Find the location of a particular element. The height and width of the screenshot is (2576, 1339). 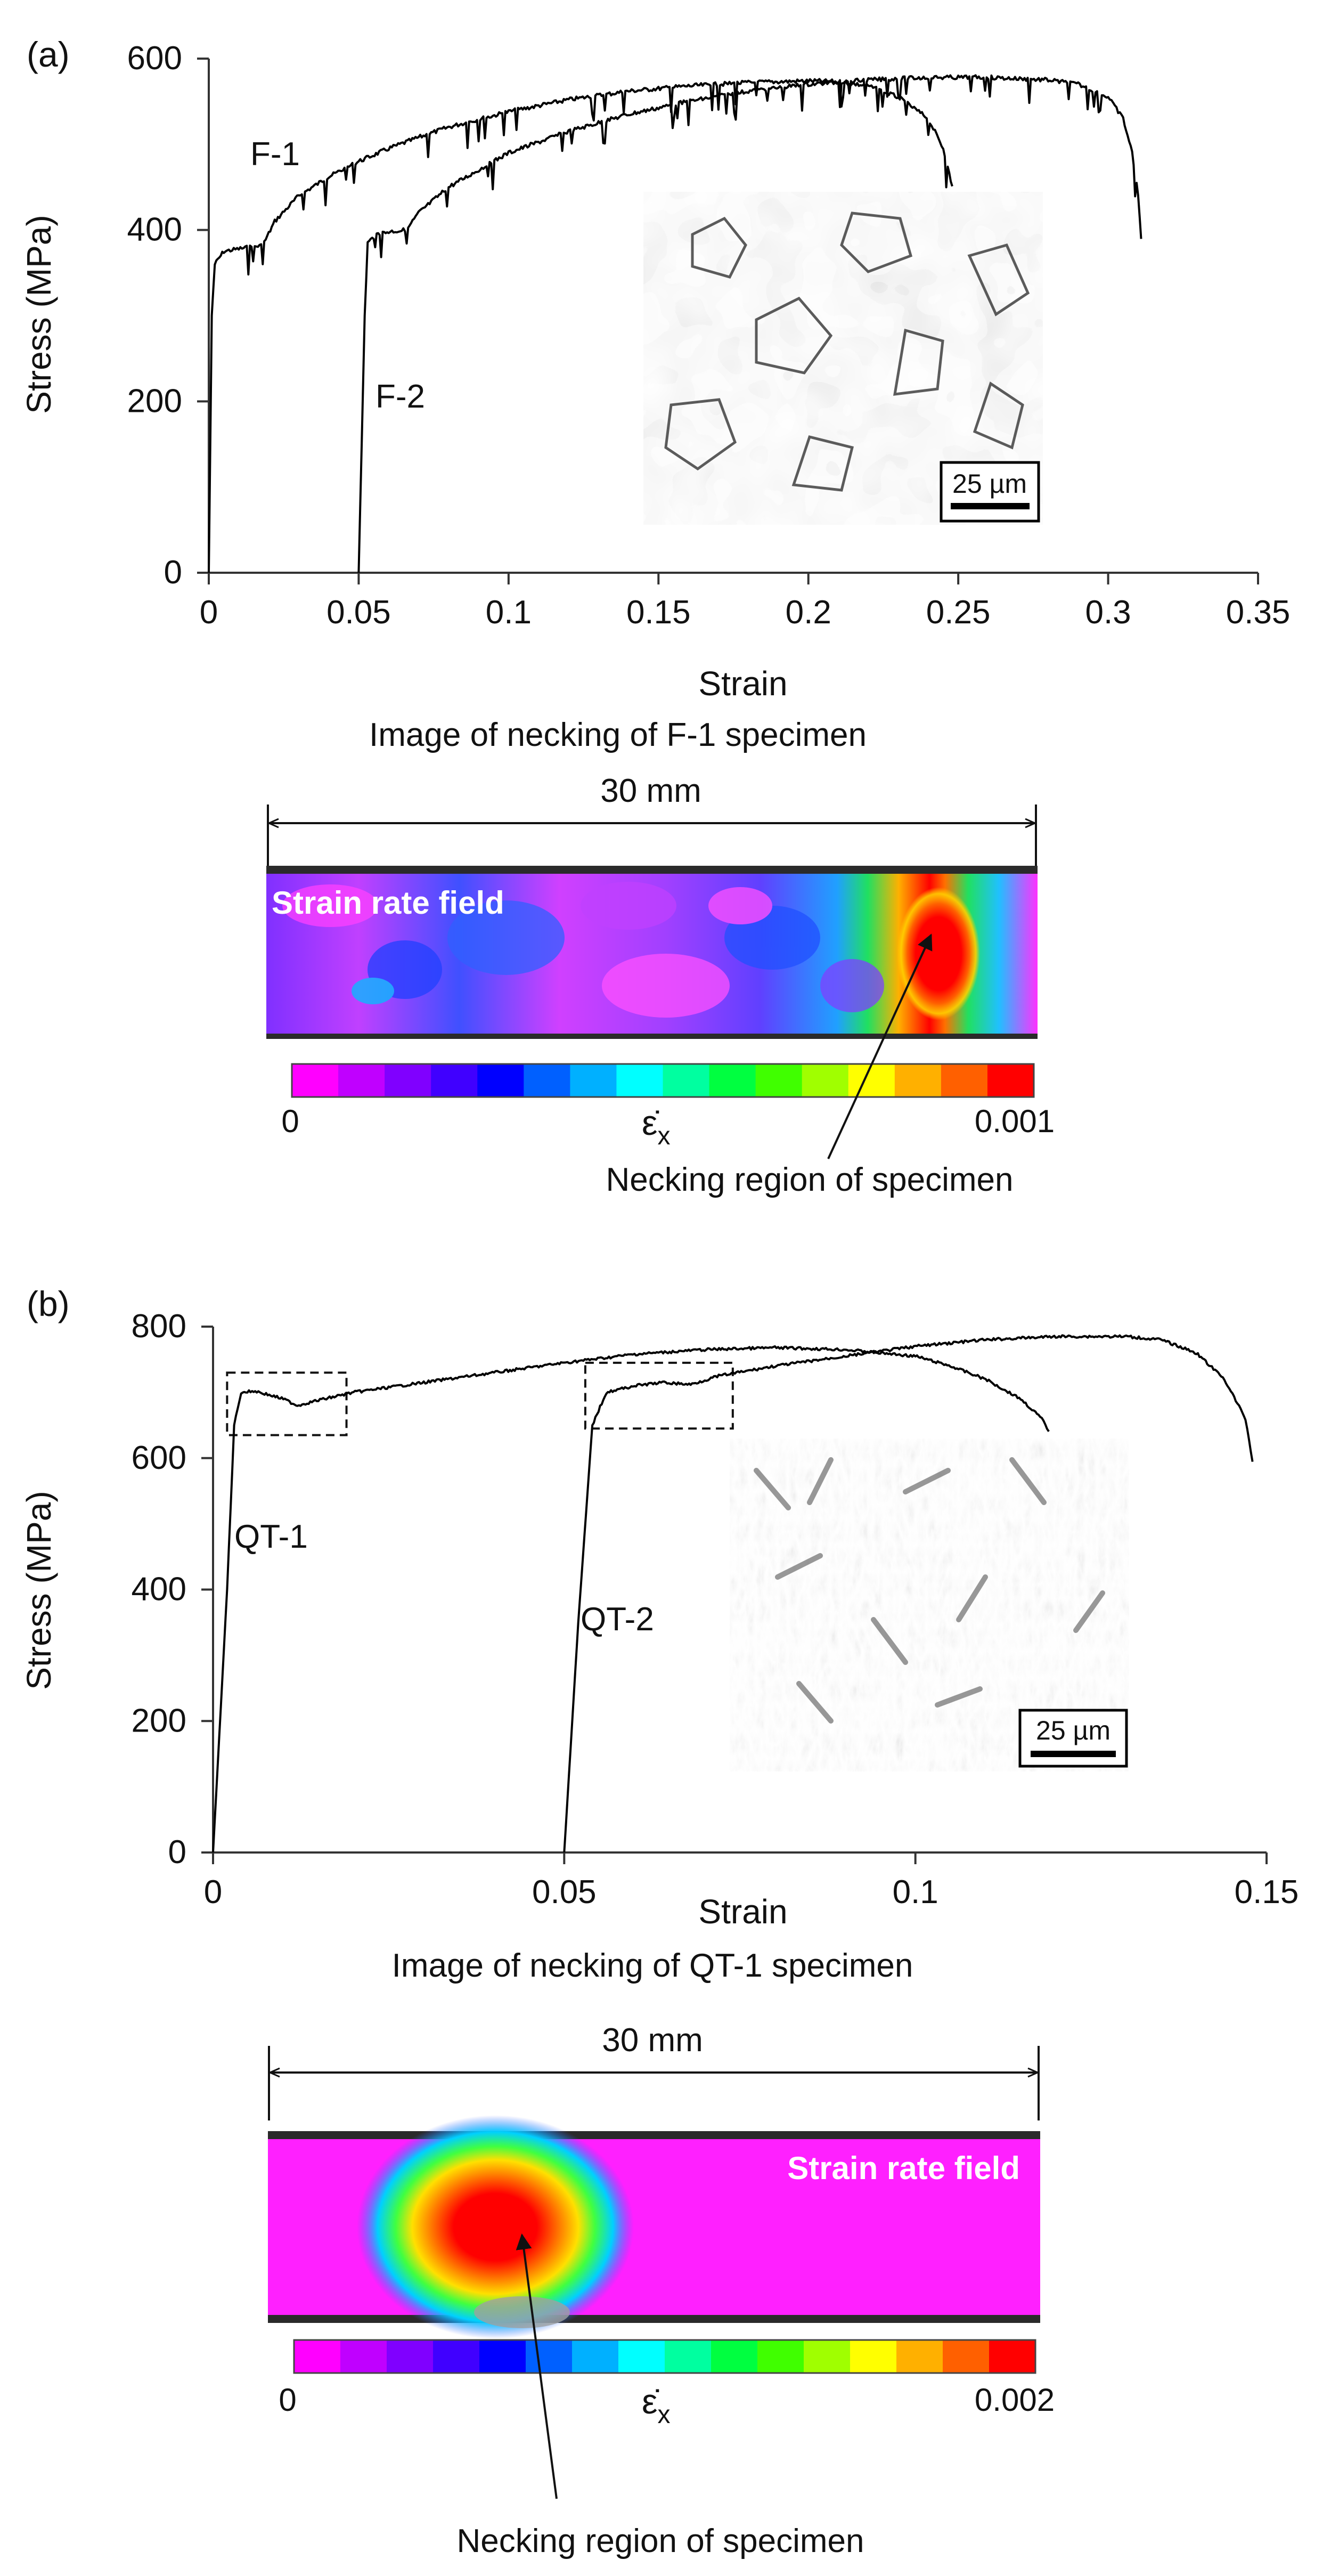

field-label-b: Strain rate field is located at coordinates (903, 2168).